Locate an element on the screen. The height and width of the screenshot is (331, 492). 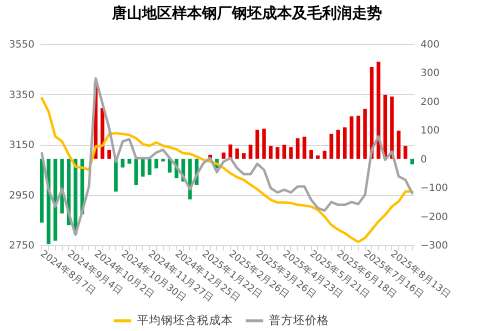
y2-tick-label: −100 is located at coordinates (434, 188).